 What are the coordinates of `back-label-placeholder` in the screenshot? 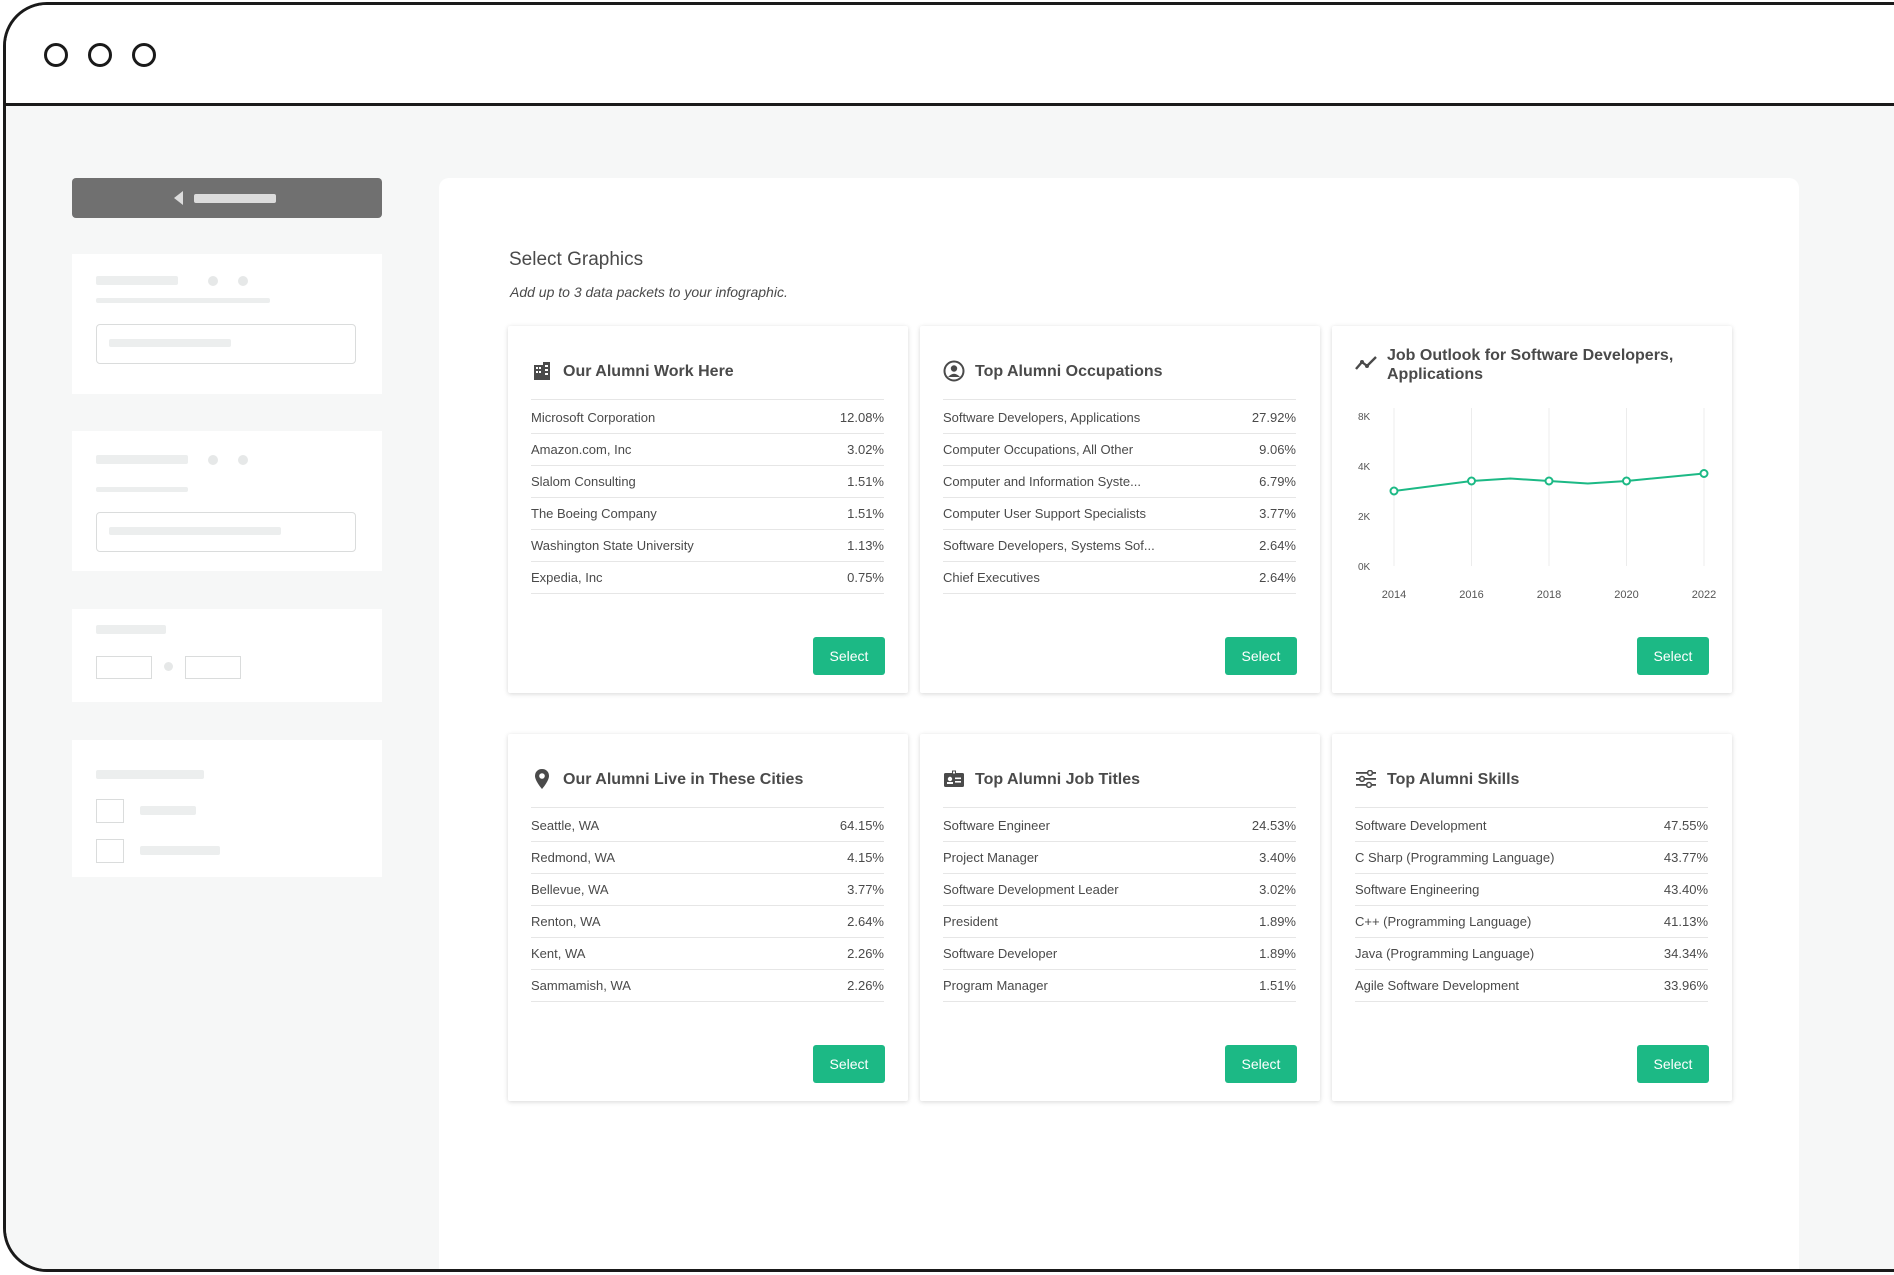 It's located at (235, 198).